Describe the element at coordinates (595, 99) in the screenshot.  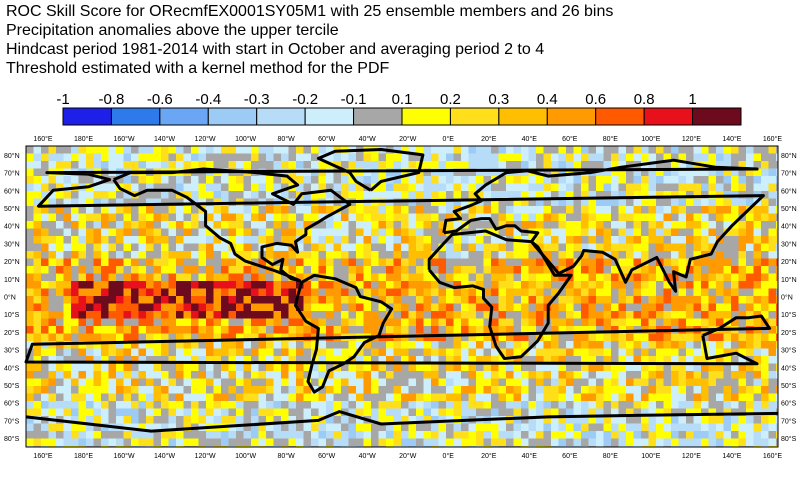
I see `colorbar-tick-label: 0.6` at that location.